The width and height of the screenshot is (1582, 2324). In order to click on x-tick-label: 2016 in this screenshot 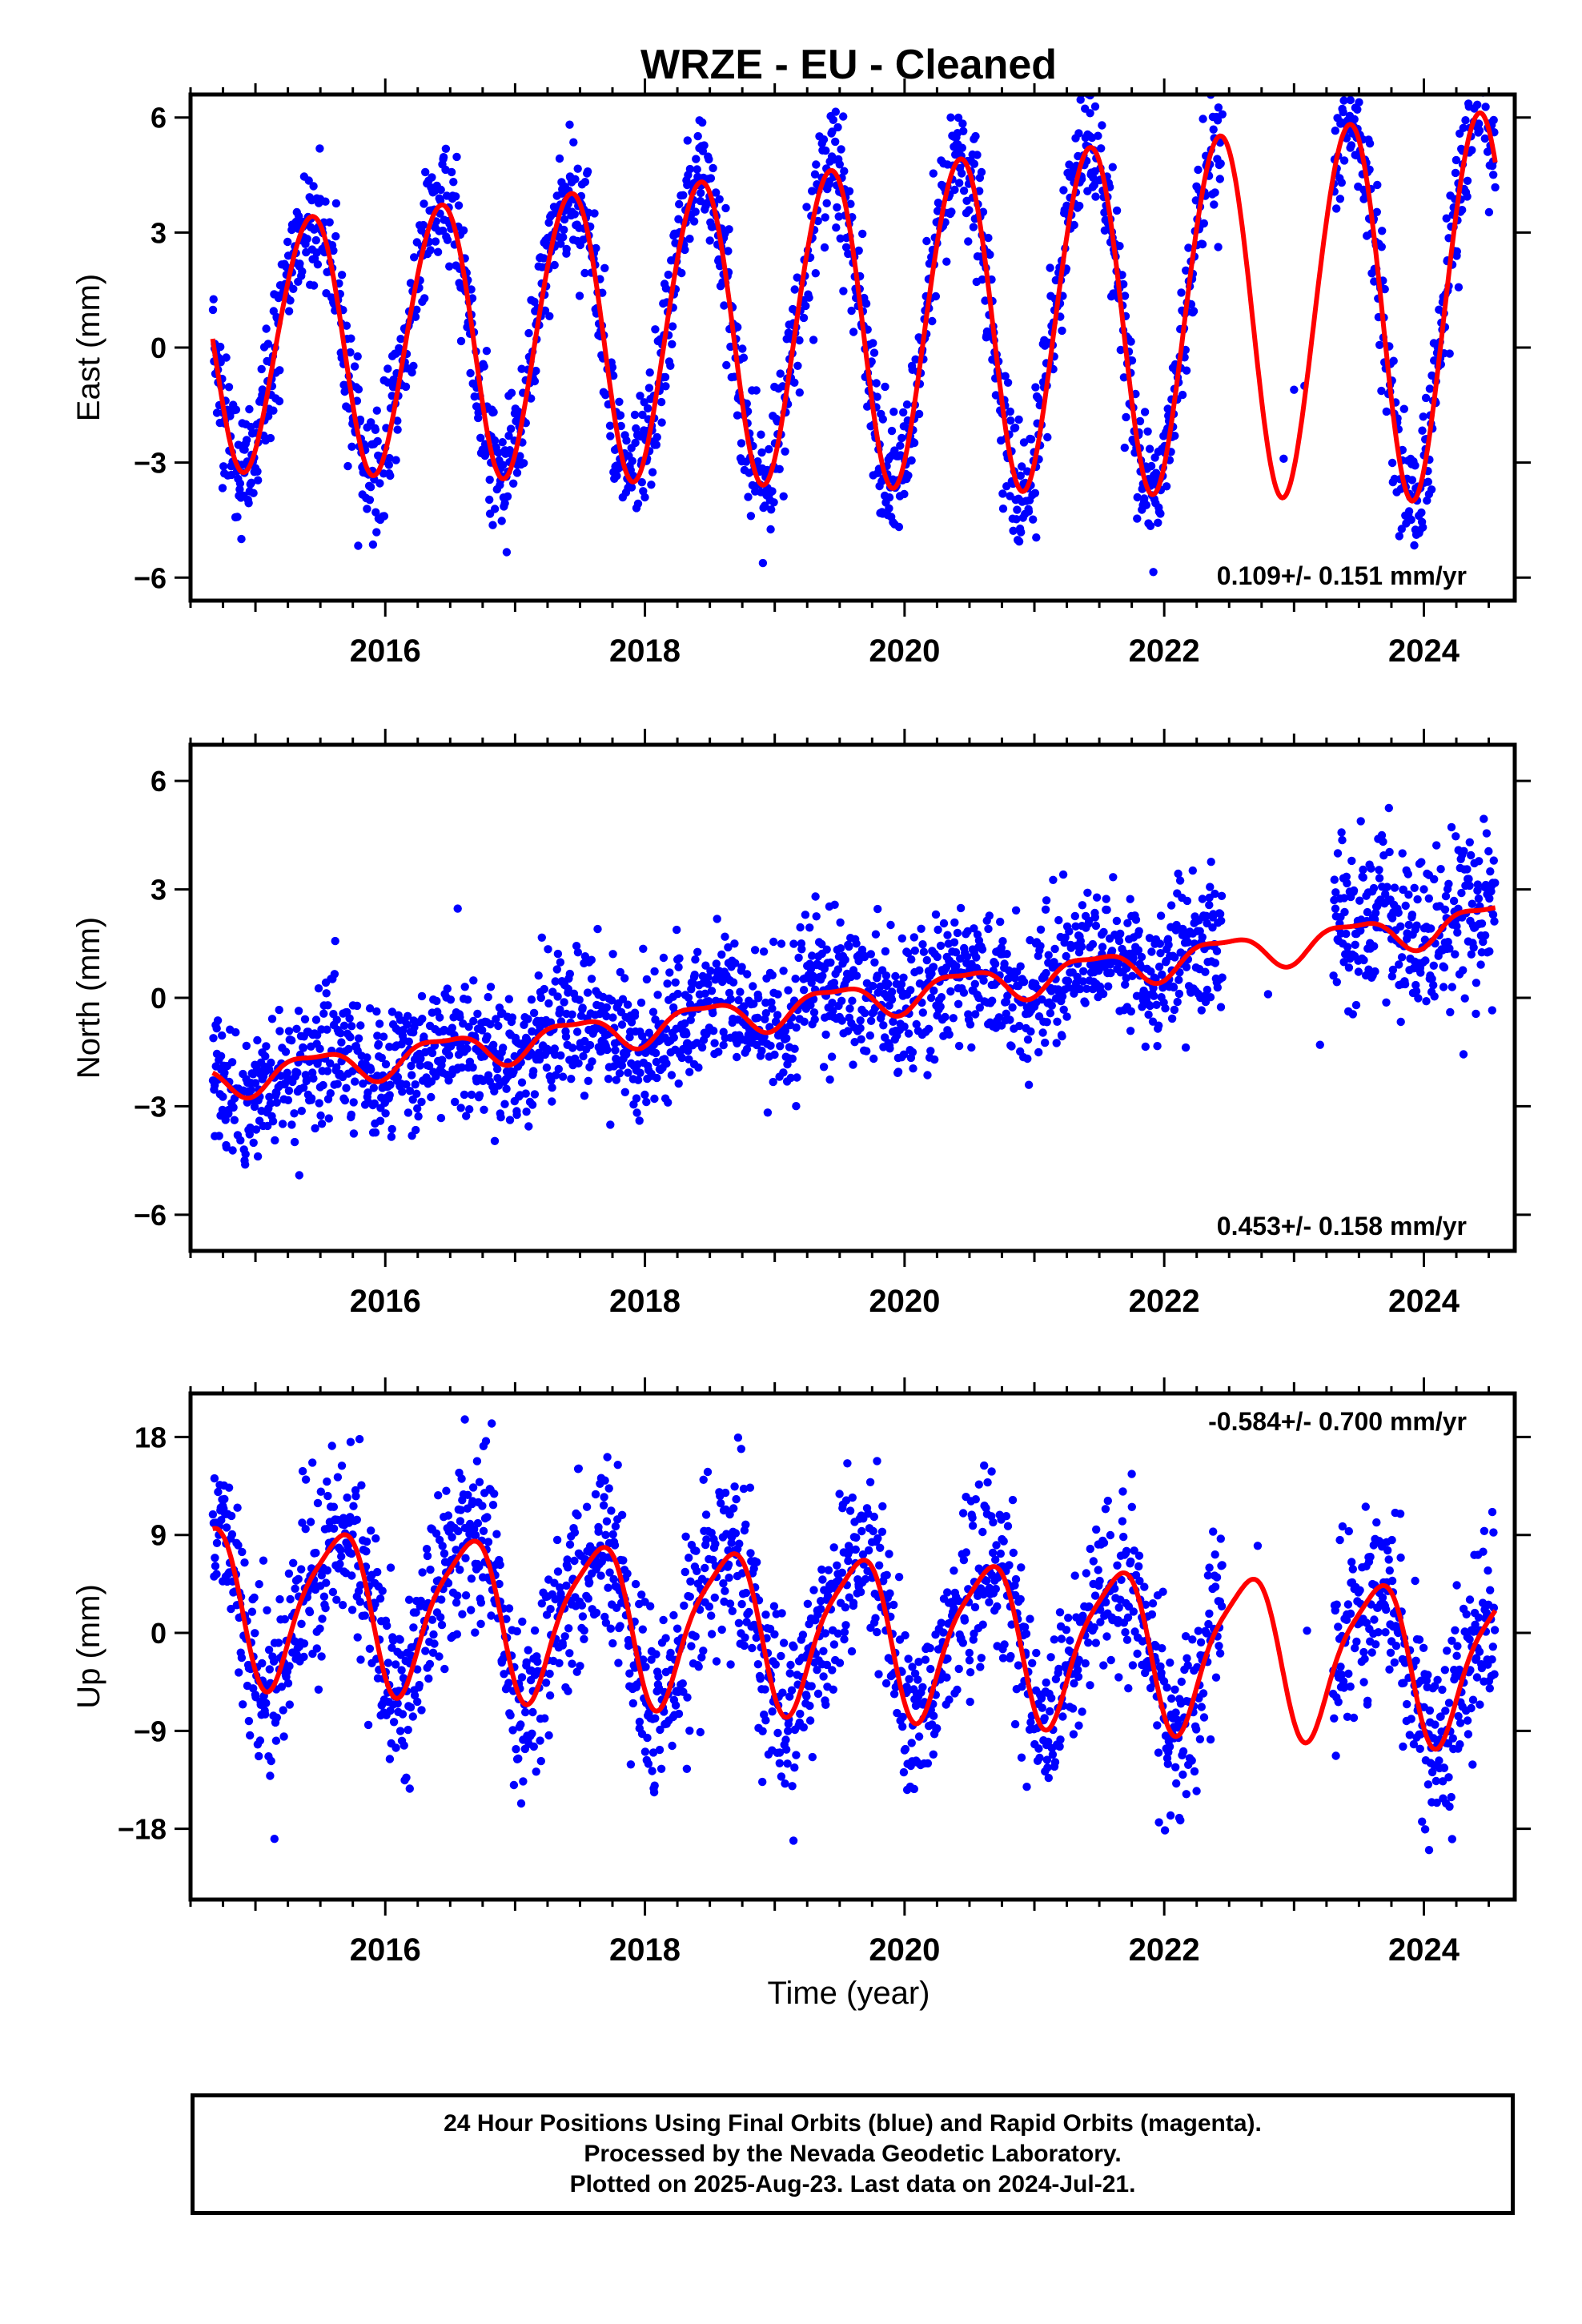, I will do `click(385, 1301)`.